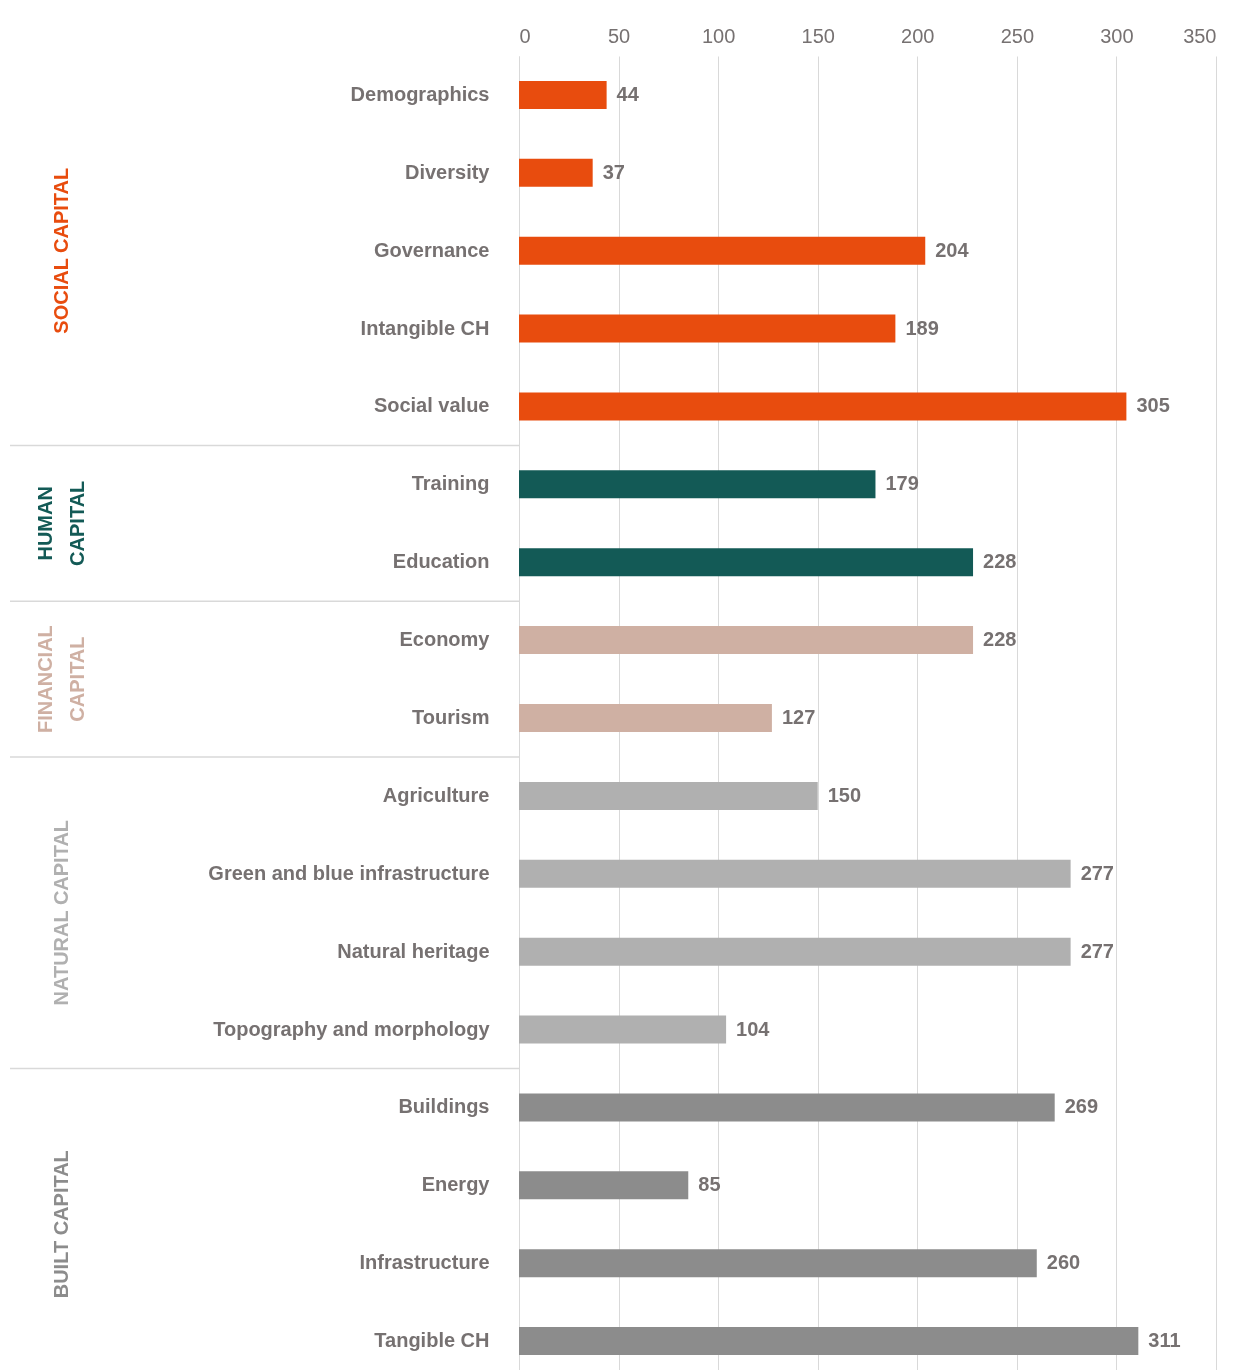 The image size is (1244, 1370). Describe the element at coordinates (441, 561) in the screenshot. I see `y-tick-label: Education` at that location.